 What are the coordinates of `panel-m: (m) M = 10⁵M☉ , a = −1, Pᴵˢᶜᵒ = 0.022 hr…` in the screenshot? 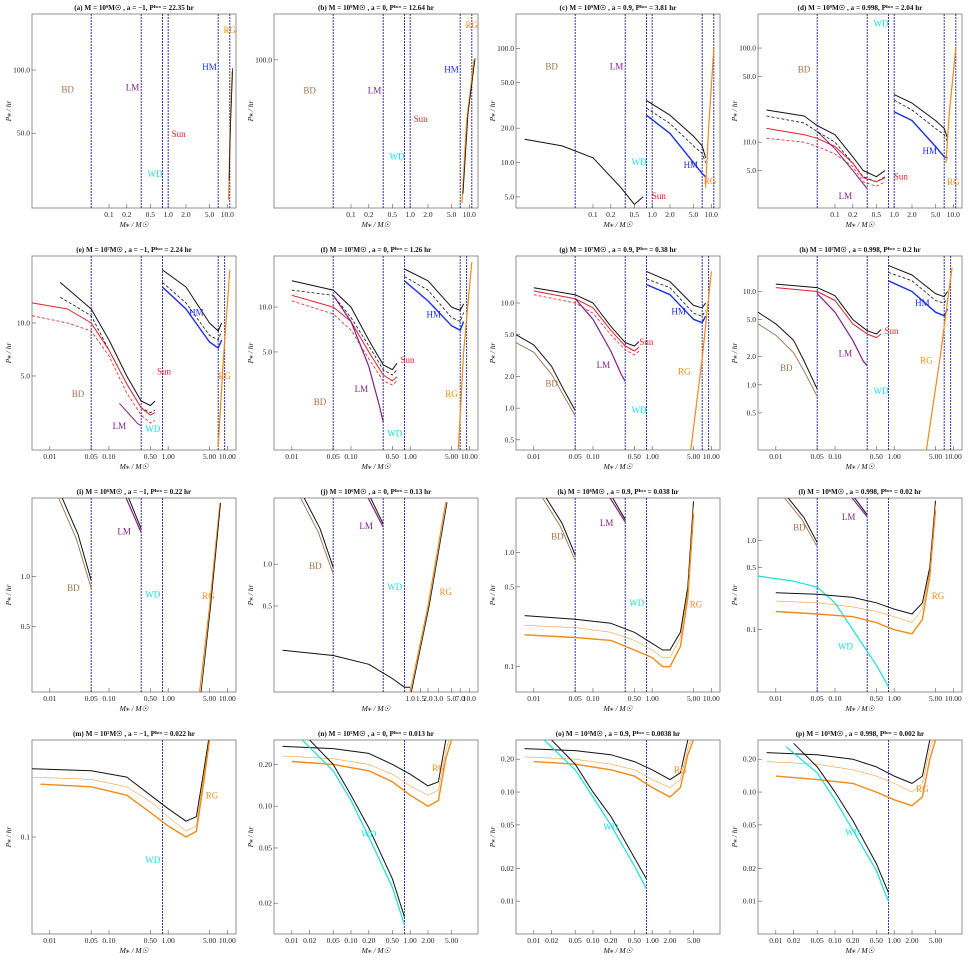 It's located at (122, 849).